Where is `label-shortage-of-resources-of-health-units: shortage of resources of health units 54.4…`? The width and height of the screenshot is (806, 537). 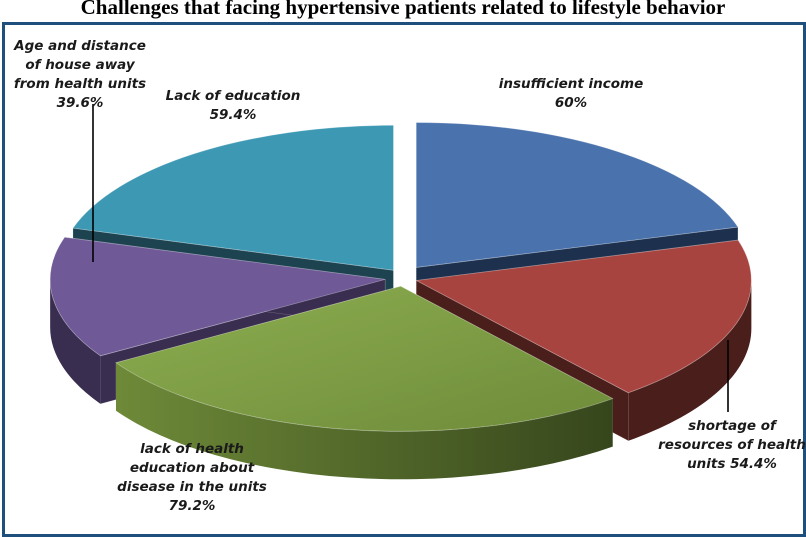
label-shortage-of-resources-of-health-units: shortage of resources of health units 54.4… is located at coordinates (732, 445).